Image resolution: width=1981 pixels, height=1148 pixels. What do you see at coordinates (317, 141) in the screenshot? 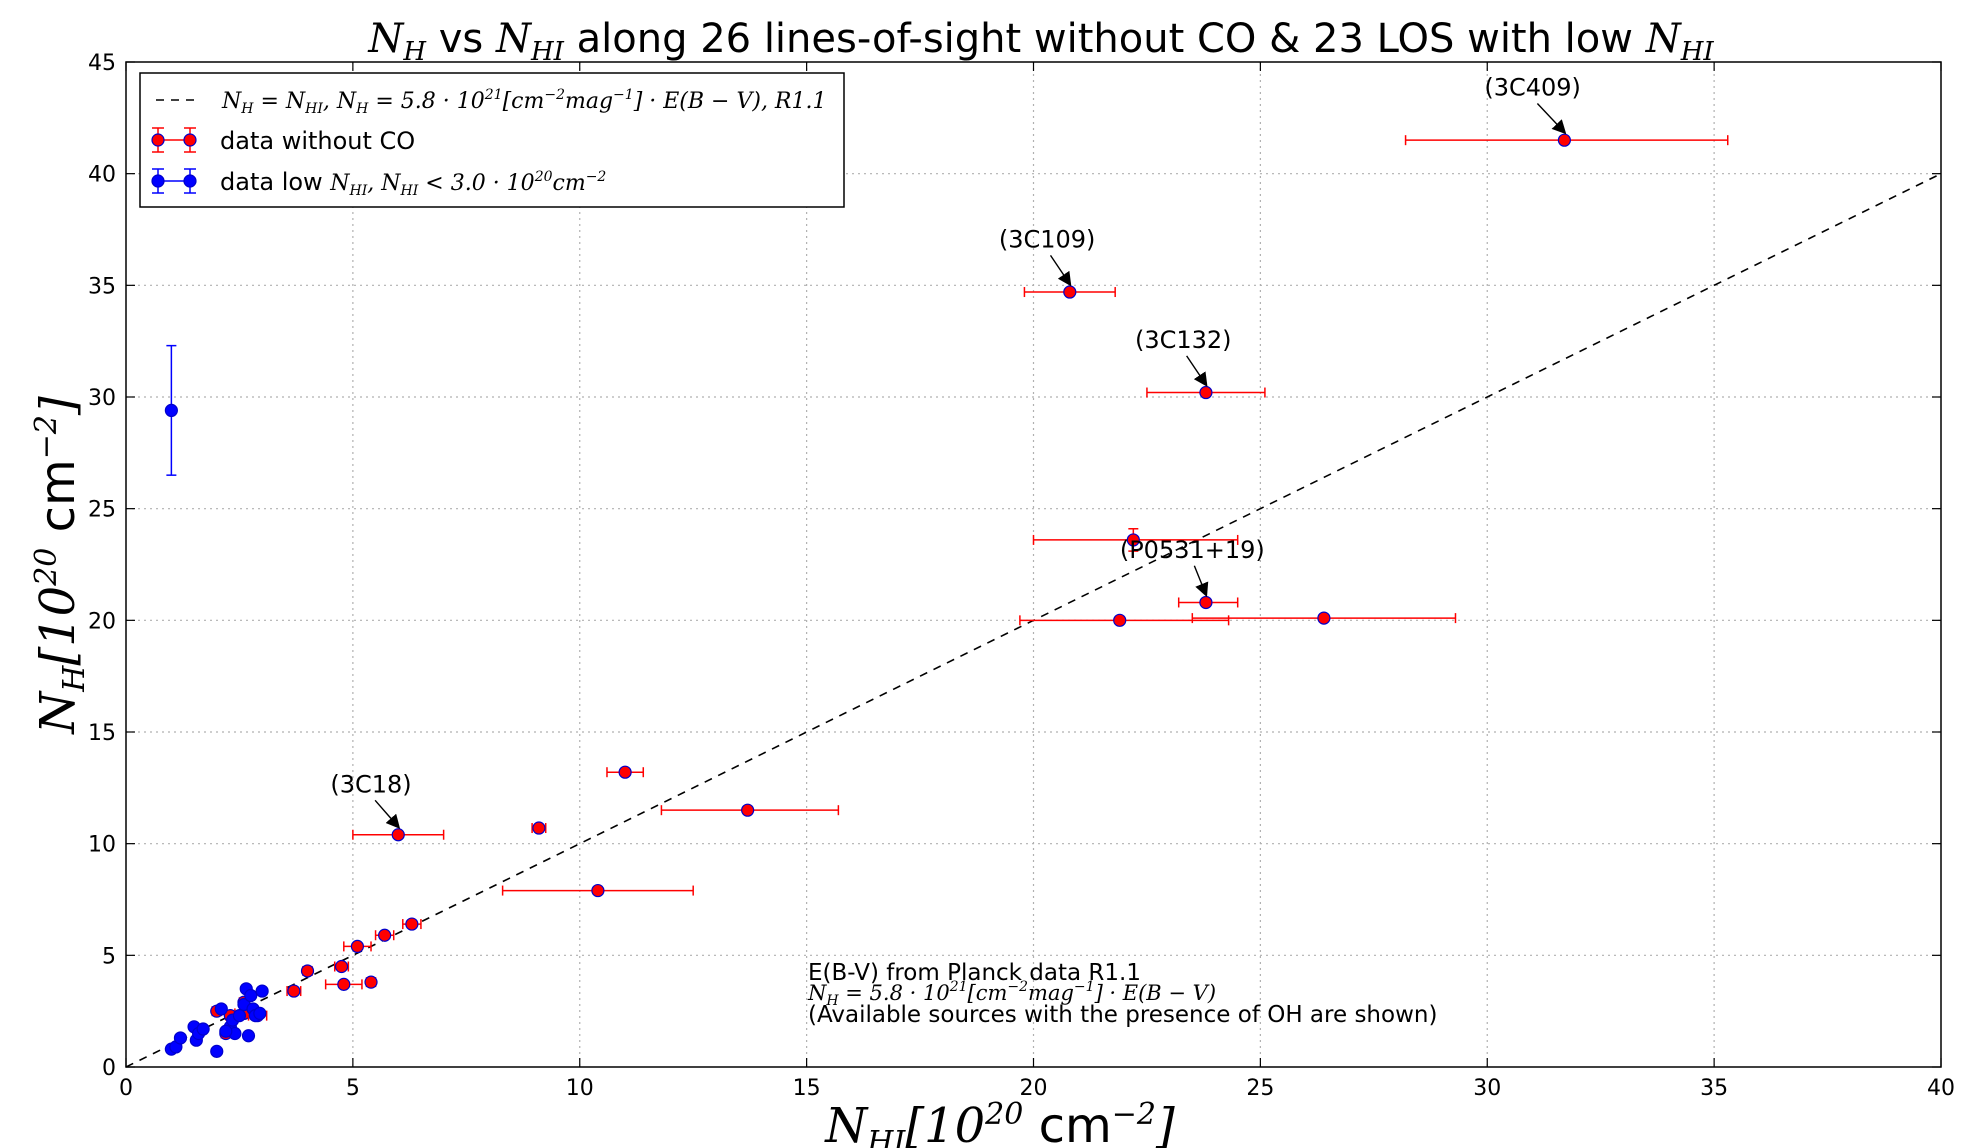
I see `legend-red-label: data without CO` at bounding box center [317, 141].